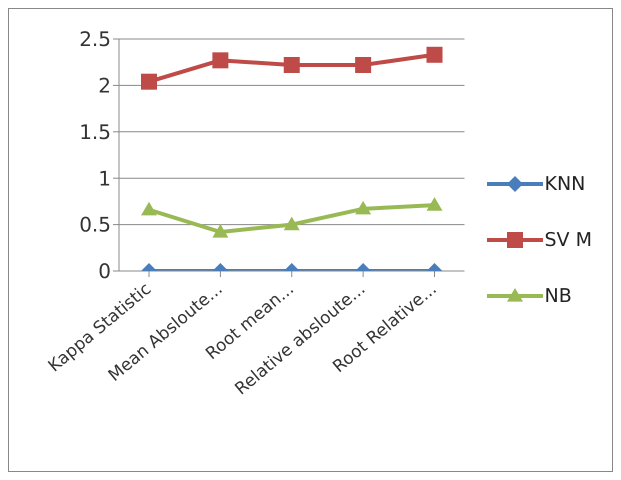 Image resolution: width=621 pixels, height=480 pixels. I want to click on y-tick-label: 0, so click(104, 271).